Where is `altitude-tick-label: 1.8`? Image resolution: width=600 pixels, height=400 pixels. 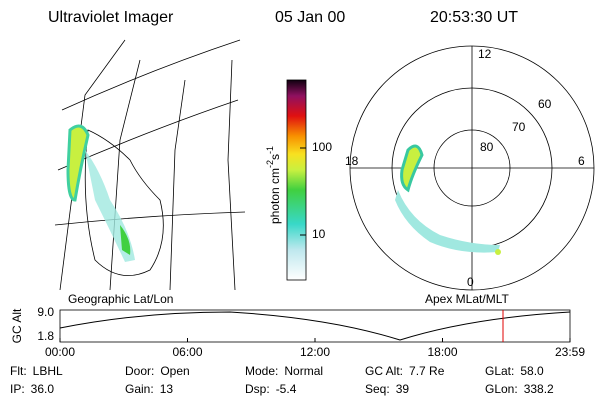 altitude-tick-label: 1.8 is located at coordinates (45, 336).